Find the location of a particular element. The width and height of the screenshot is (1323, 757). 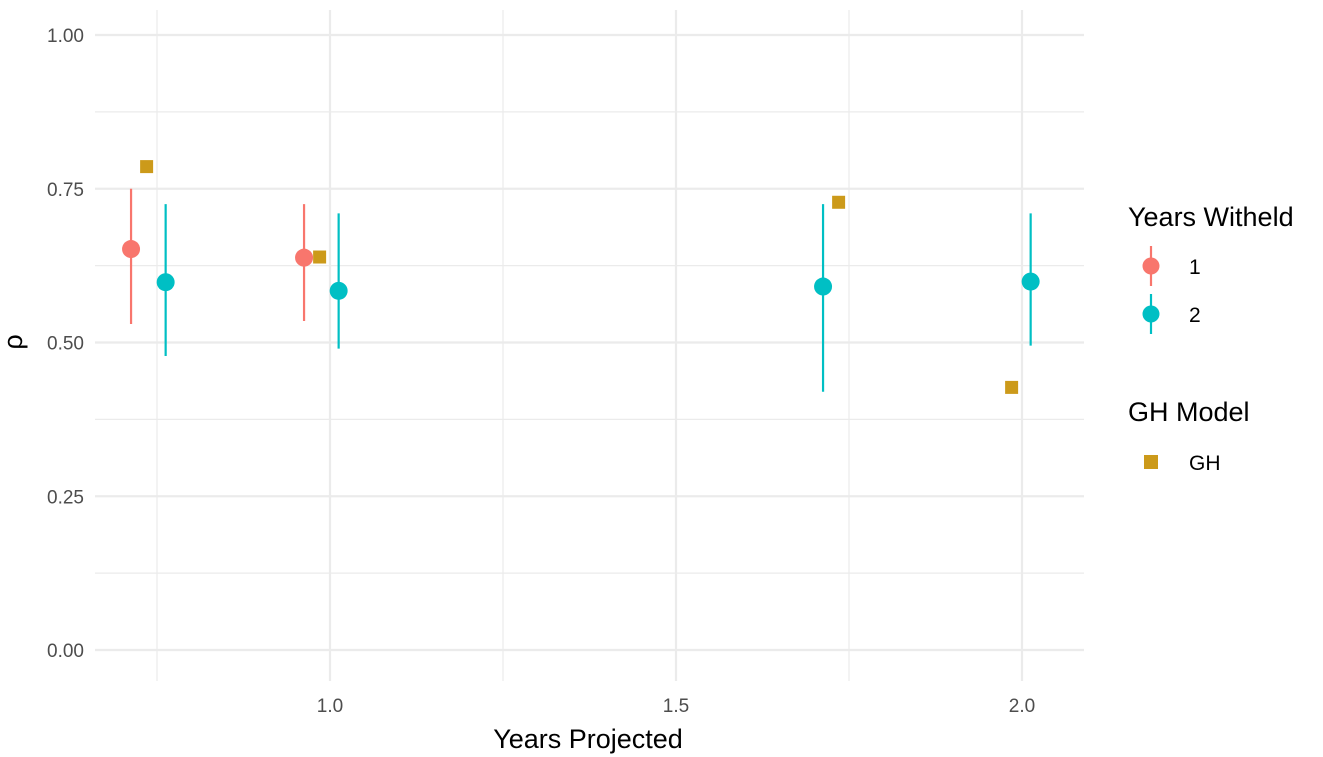

legend-label-2: 2 is located at coordinates (1195, 315).